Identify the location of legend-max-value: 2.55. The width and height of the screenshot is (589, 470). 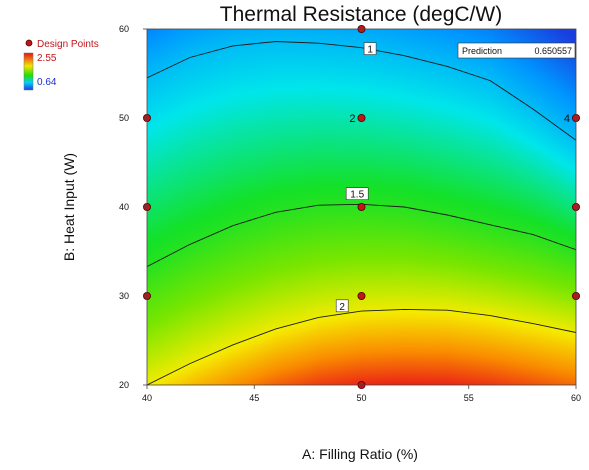
(47, 58).